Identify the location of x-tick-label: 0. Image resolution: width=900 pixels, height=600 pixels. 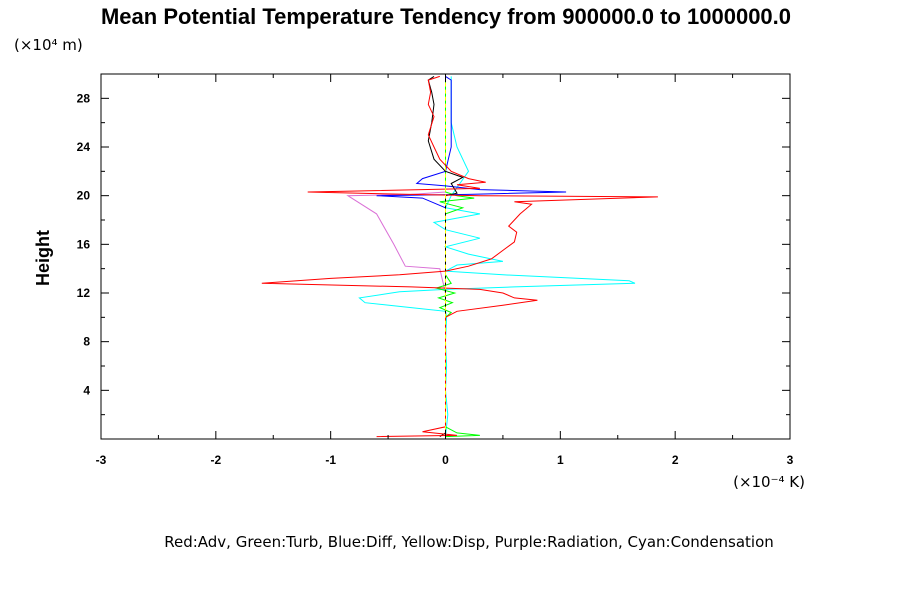
(445, 460).